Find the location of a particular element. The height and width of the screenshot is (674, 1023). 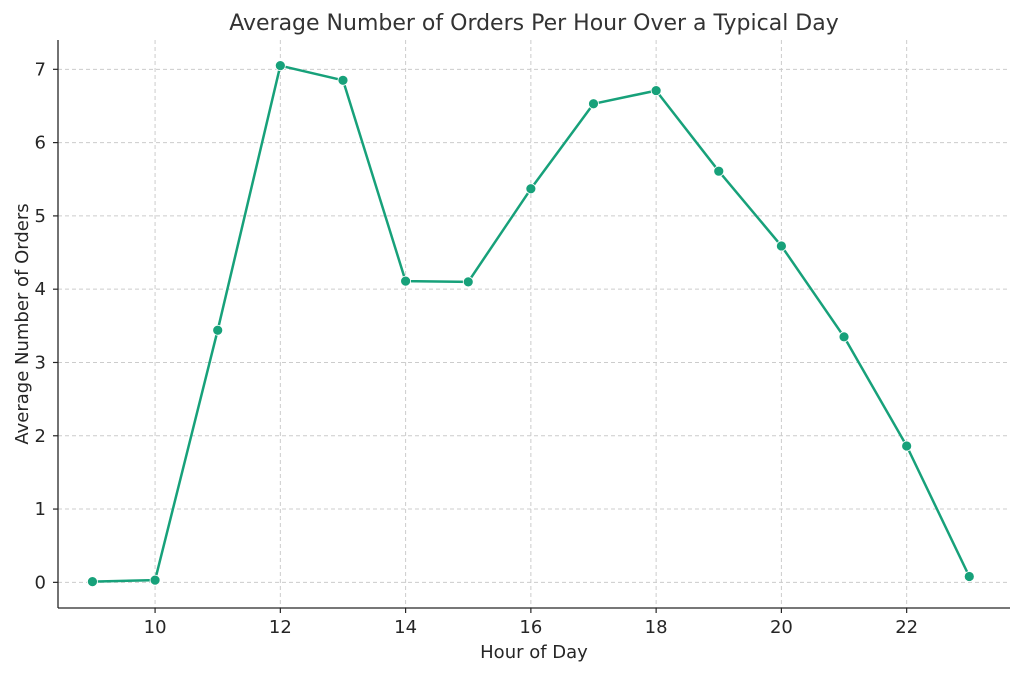

x-axis-ticks: 10 12 14 16 18 20 22 is located at coordinates (531, 623).